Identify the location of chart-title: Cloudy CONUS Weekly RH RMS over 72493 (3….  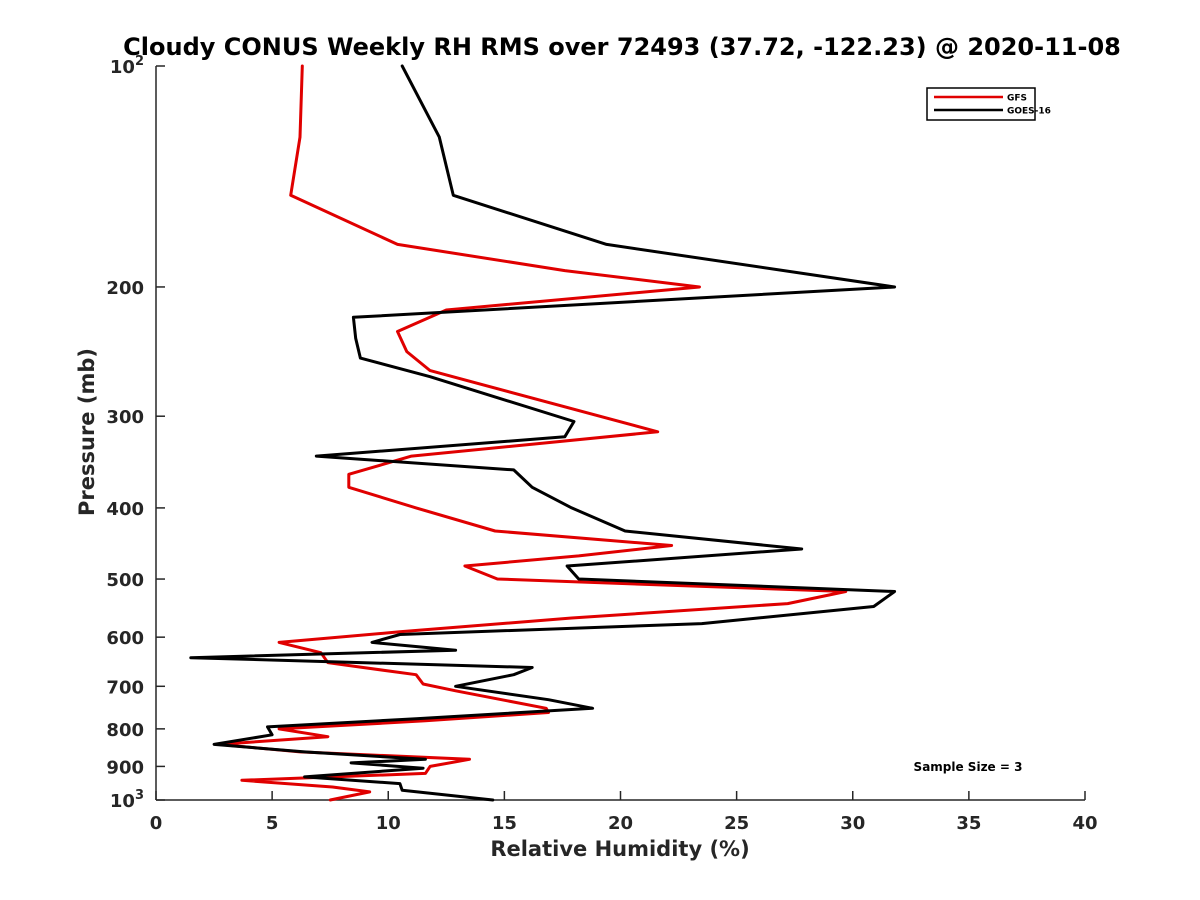
(622, 47).